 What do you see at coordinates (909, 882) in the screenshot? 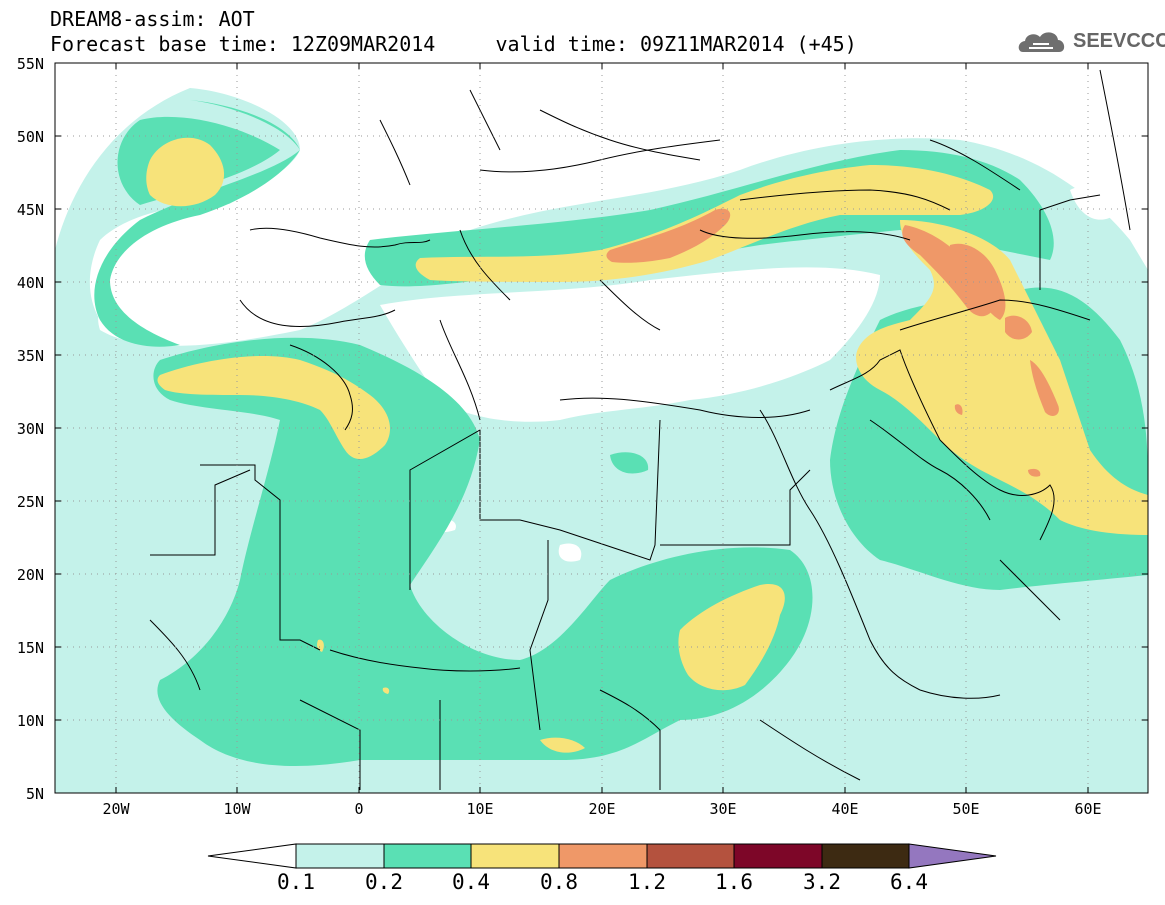
I see `colorbar-label: 6.4` at bounding box center [909, 882].